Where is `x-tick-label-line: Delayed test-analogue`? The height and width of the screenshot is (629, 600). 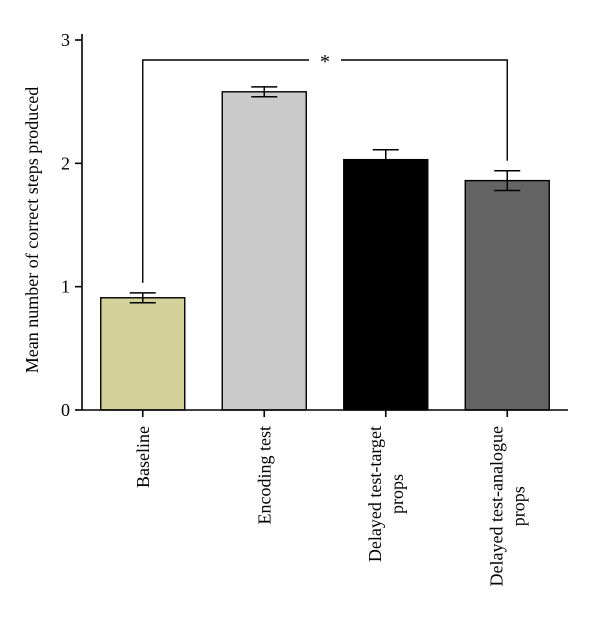 x-tick-label-line: Delayed test-analogue is located at coordinates (496, 506).